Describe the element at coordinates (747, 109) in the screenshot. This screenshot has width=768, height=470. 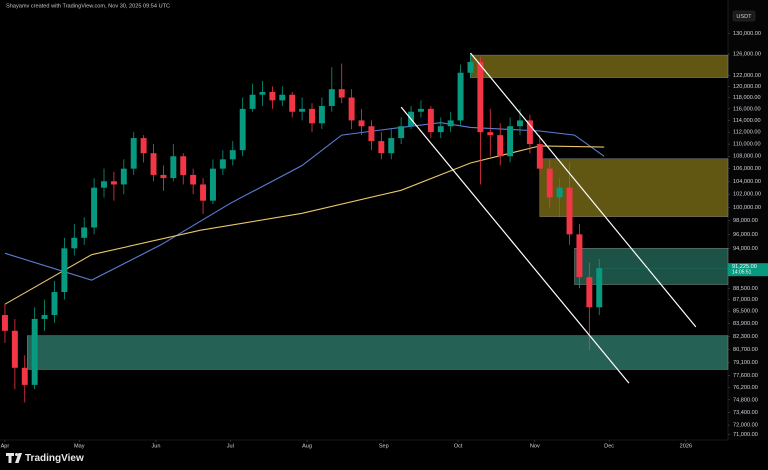
I see `y-tick-label: 116,000.00` at that location.